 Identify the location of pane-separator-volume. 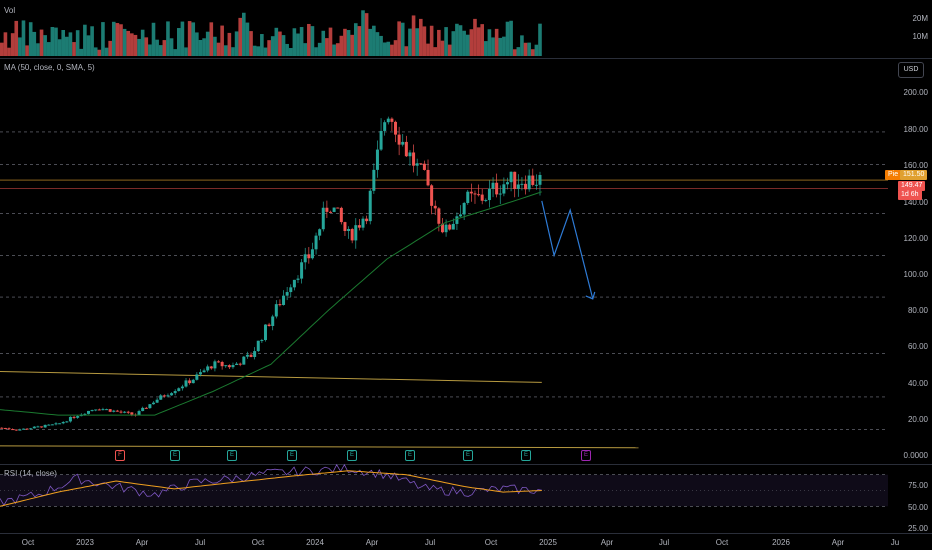
(466, 58).